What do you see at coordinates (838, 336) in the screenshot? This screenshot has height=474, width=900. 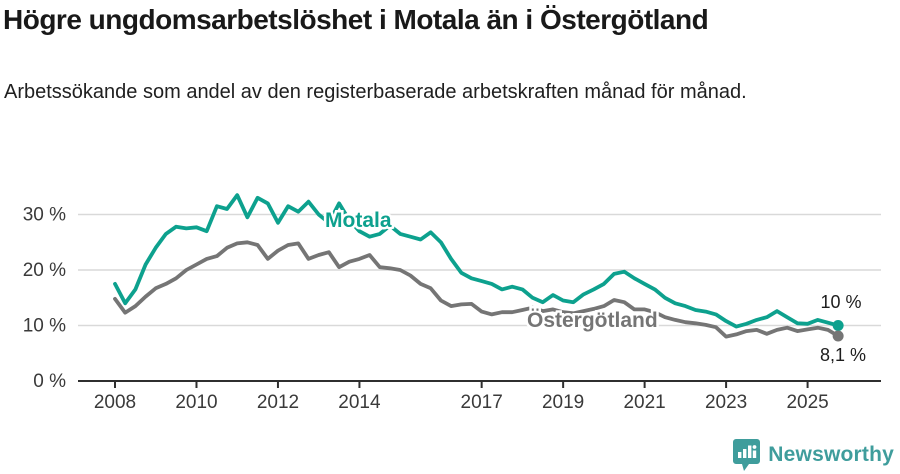 I see `ostergotland-end-dot` at bounding box center [838, 336].